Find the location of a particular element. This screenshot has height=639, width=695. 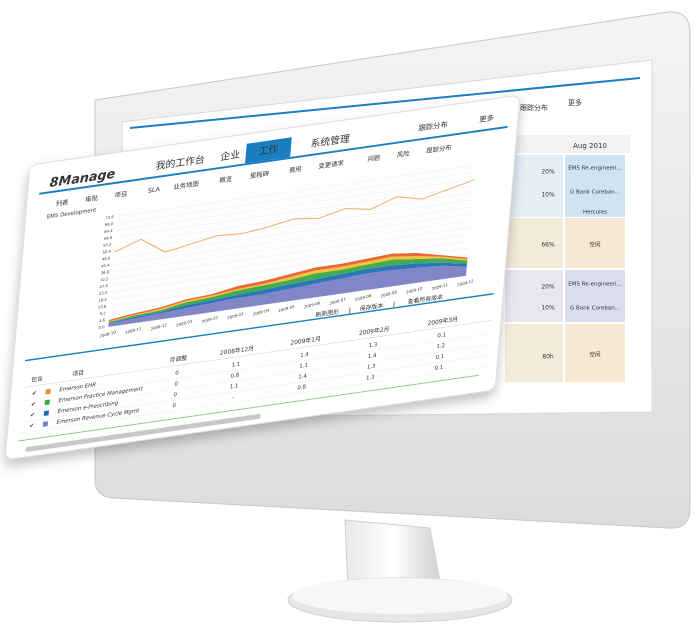

y-tick-label: 36.8 is located at coordinates (105, 272).